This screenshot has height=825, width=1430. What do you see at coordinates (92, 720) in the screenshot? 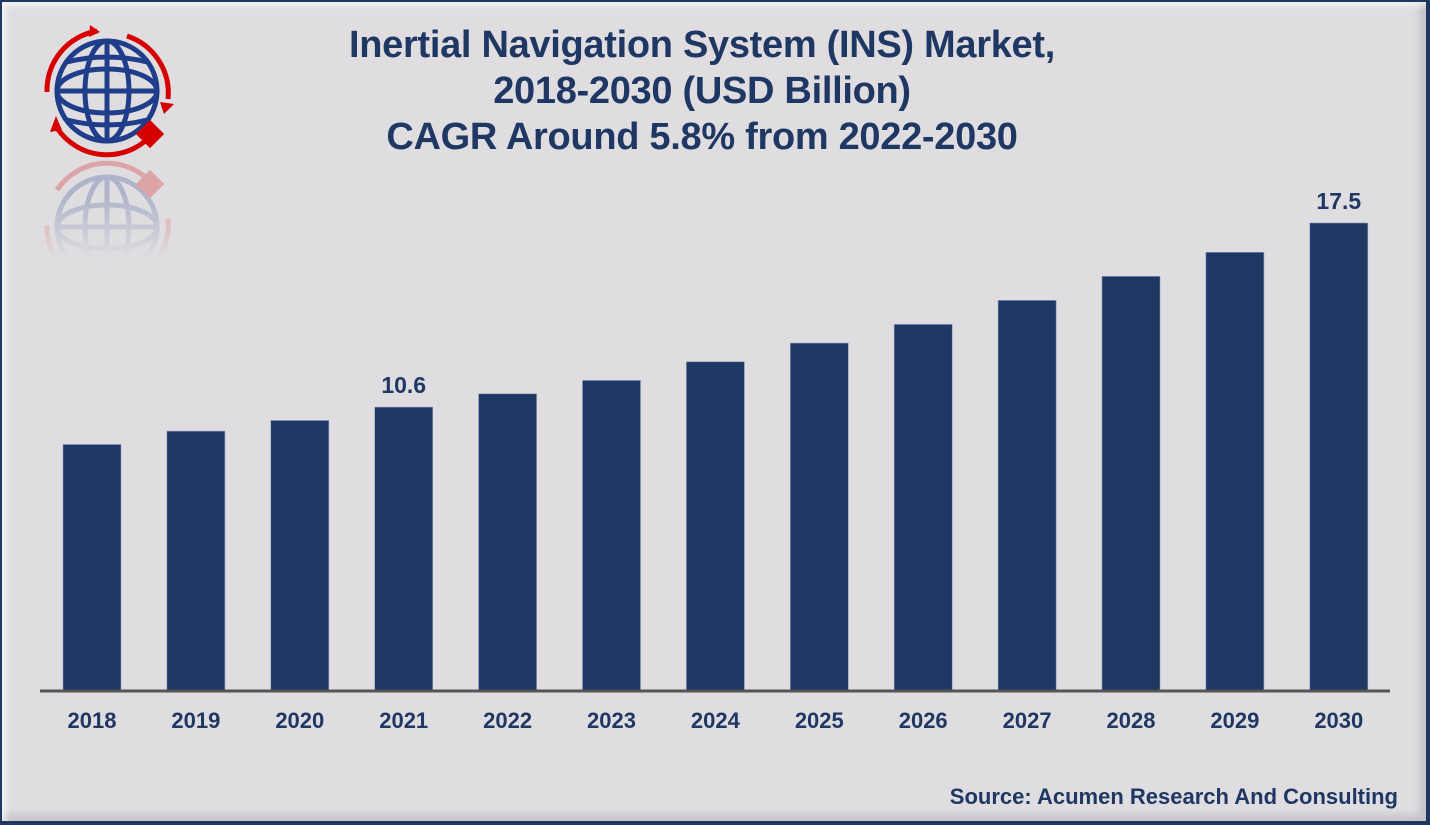
I see `x-tick-label: 2018` at bounding box center [92, 720].